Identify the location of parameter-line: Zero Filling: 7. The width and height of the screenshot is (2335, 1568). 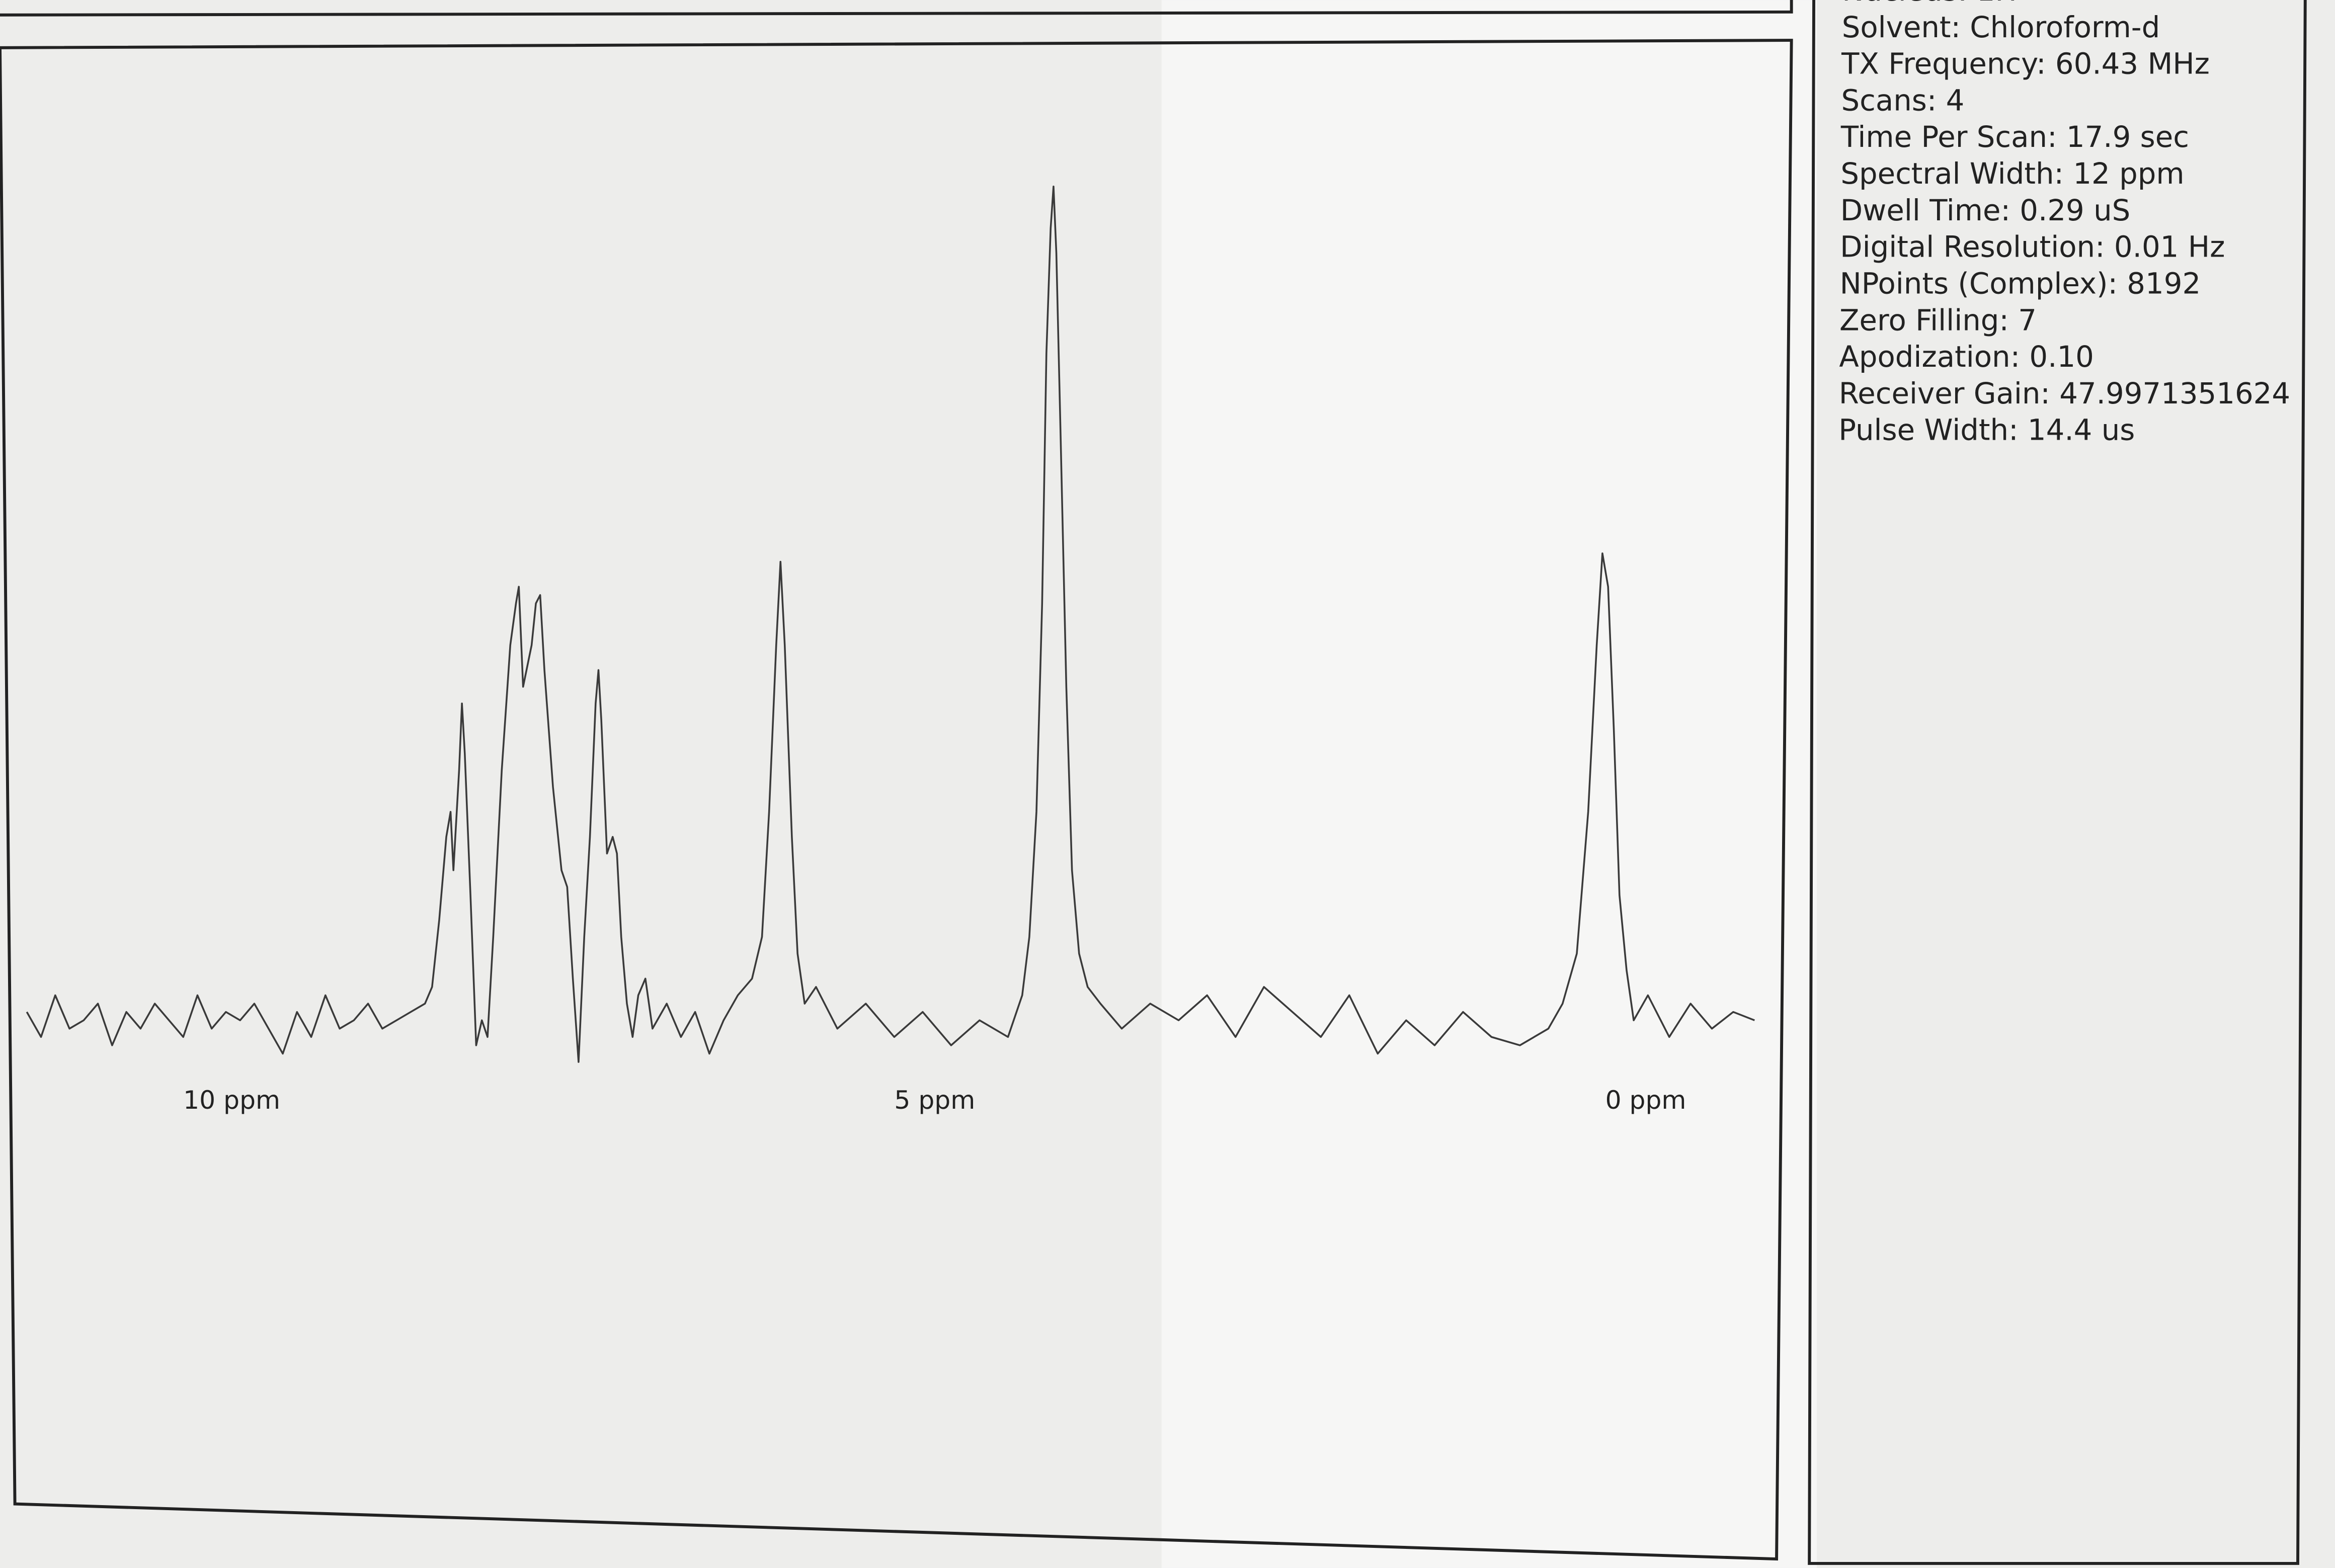
(1938, 320).